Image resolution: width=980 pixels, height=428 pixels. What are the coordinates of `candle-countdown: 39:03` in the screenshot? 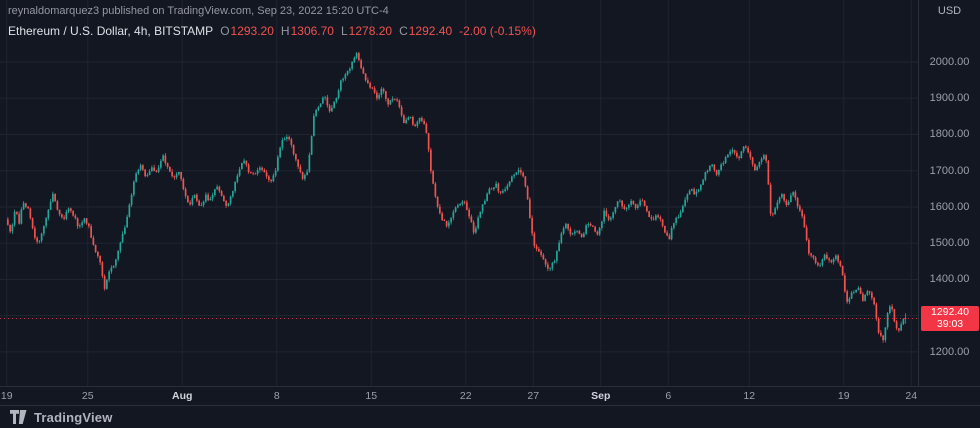 It's located at (950, 323).